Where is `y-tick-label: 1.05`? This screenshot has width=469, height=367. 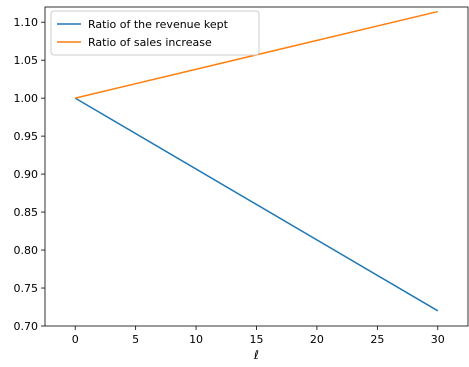 y-tick-label: 1.05 is located at coordinates (26, 60).